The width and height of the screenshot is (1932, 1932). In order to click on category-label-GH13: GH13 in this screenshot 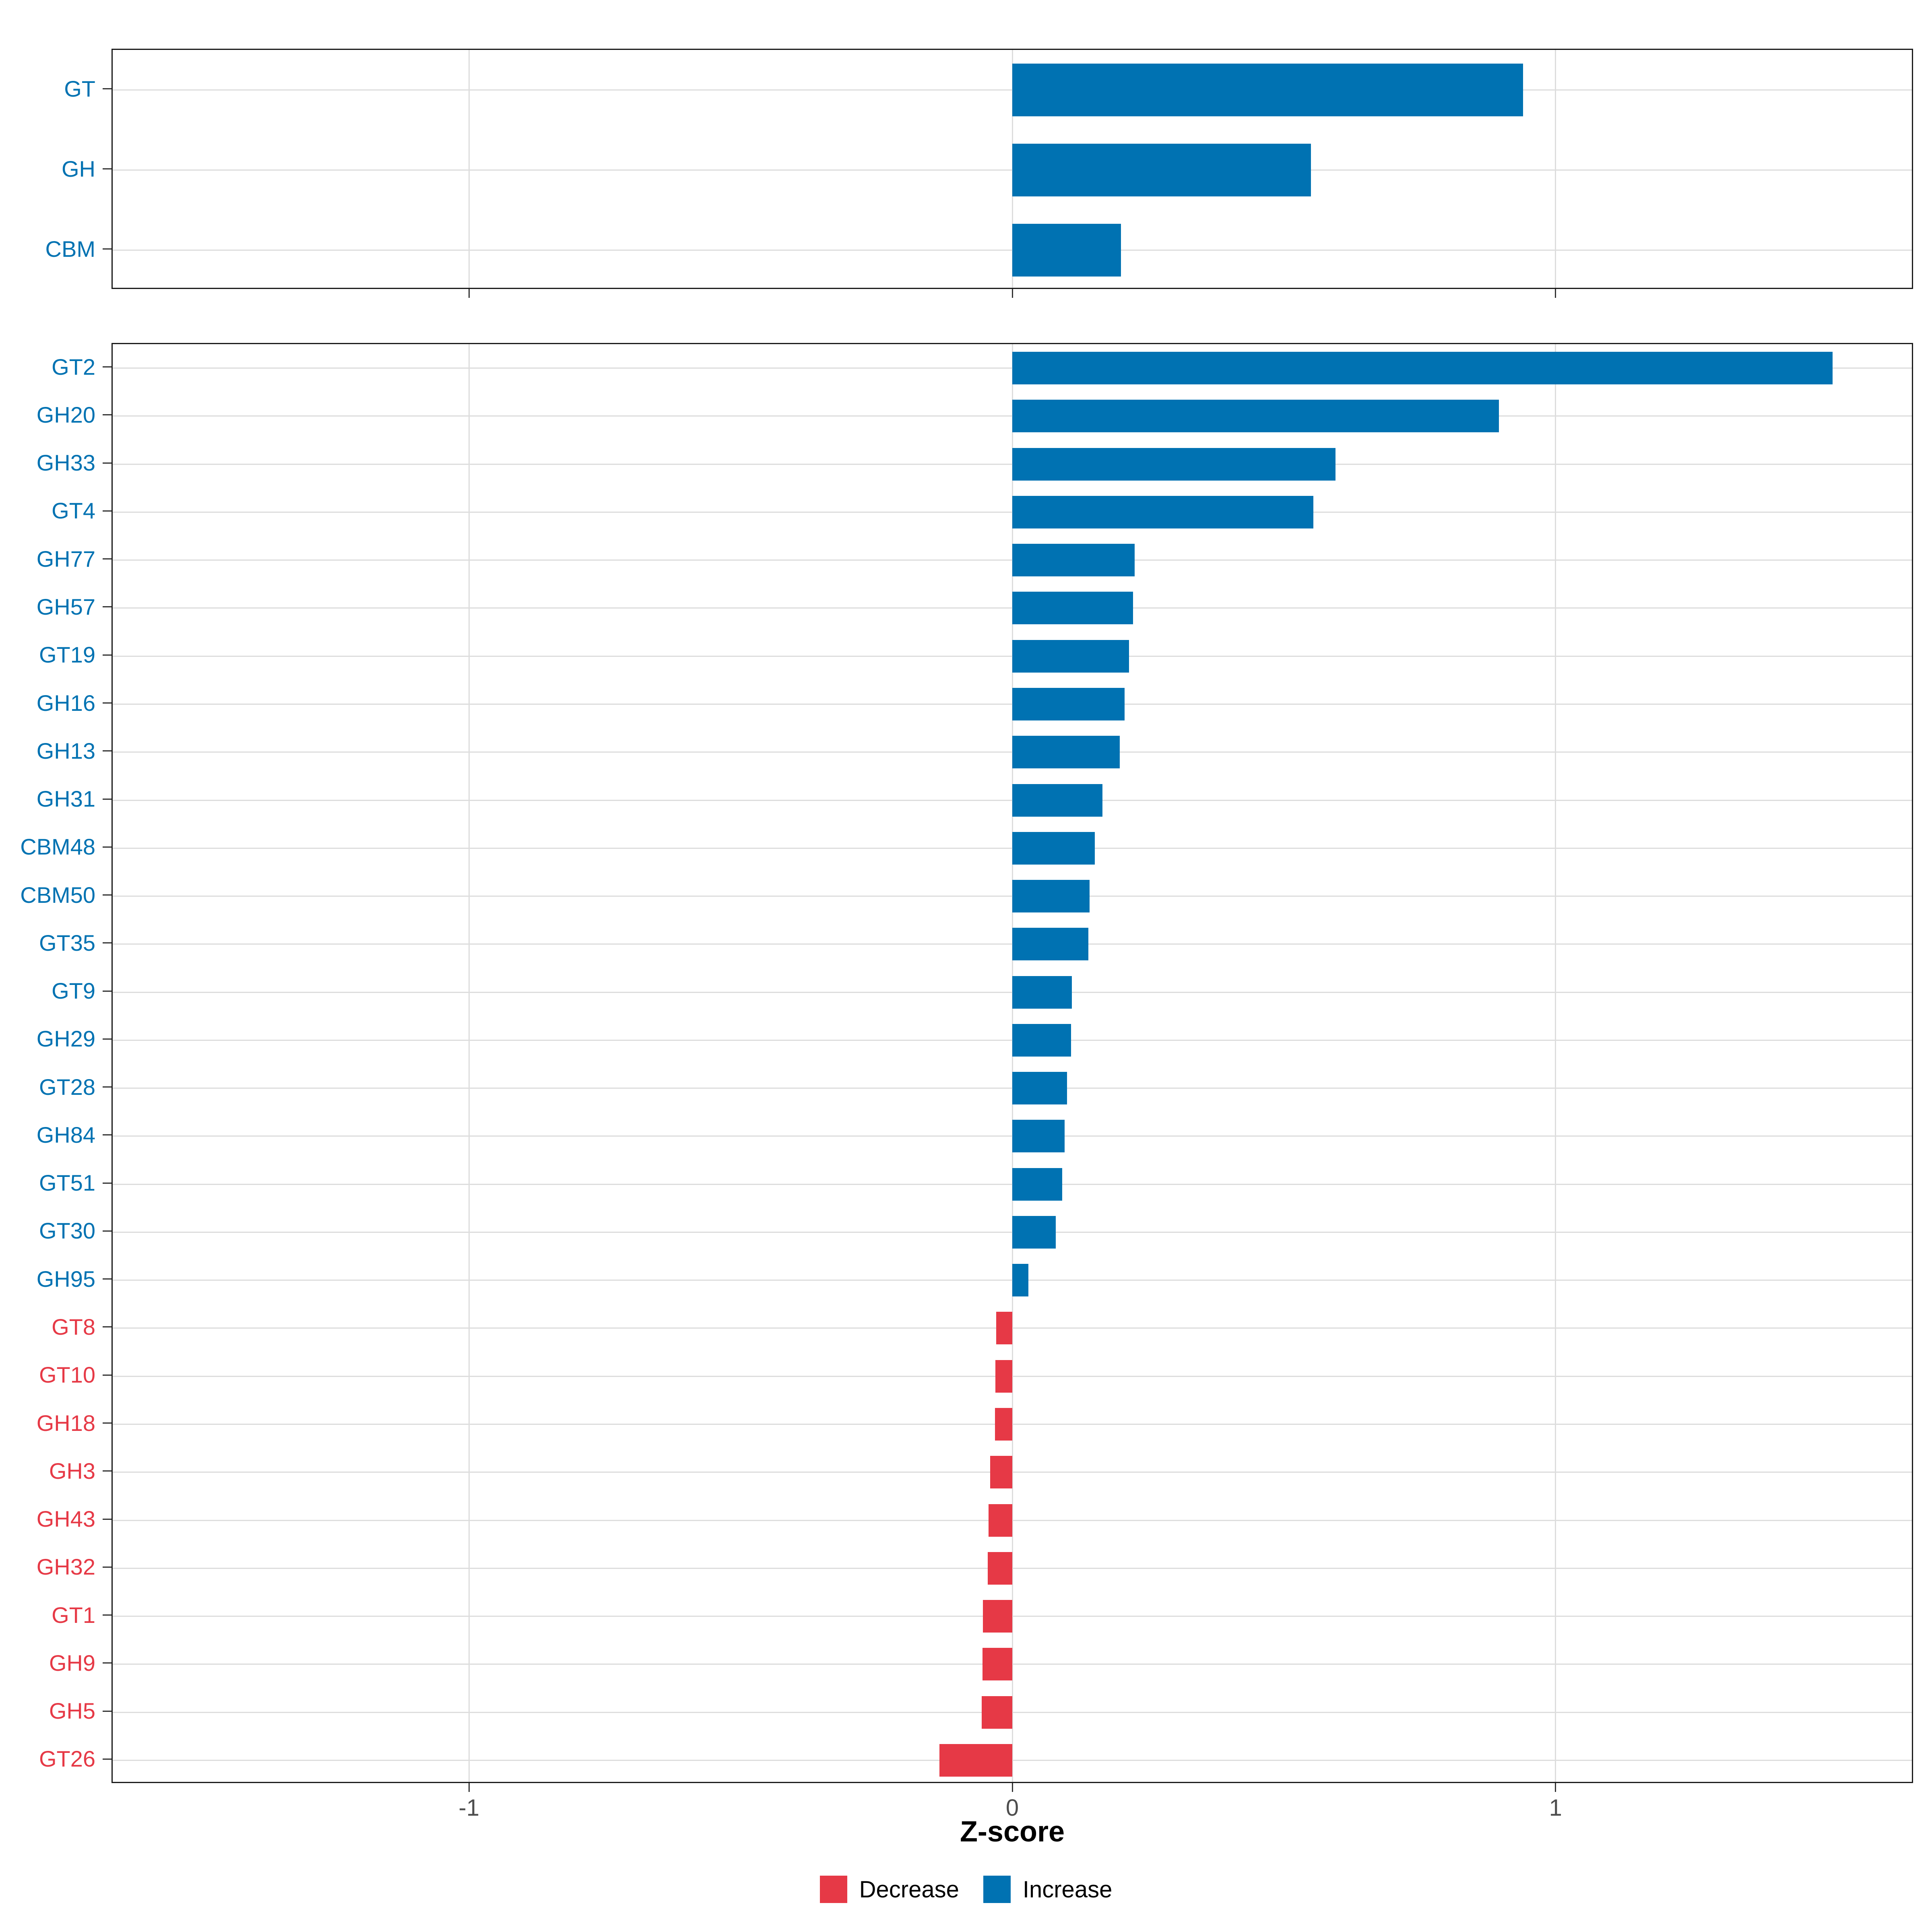, I will do `click(65, 751)`.